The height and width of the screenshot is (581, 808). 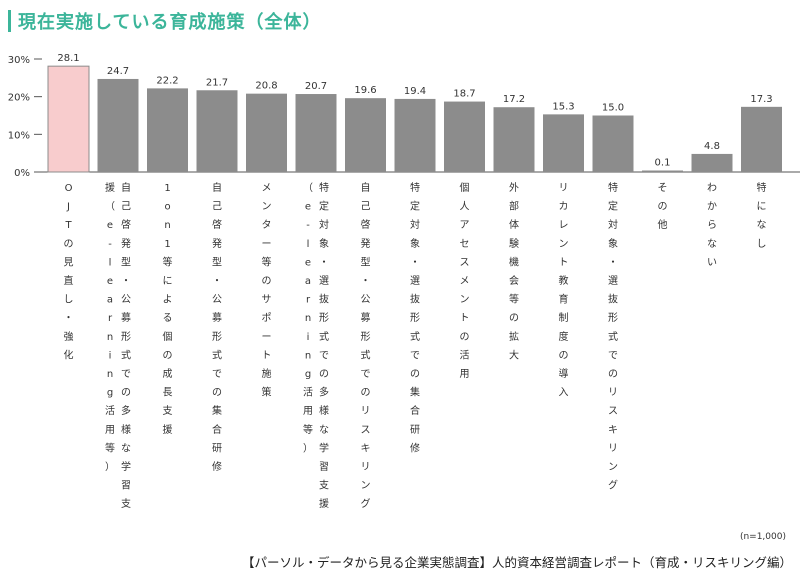 What do you see at coordinates (170, 22) in the screenshot?
I see `chart-title: 現在実施している育成施策（全体）` at bounding box center [170, 22].